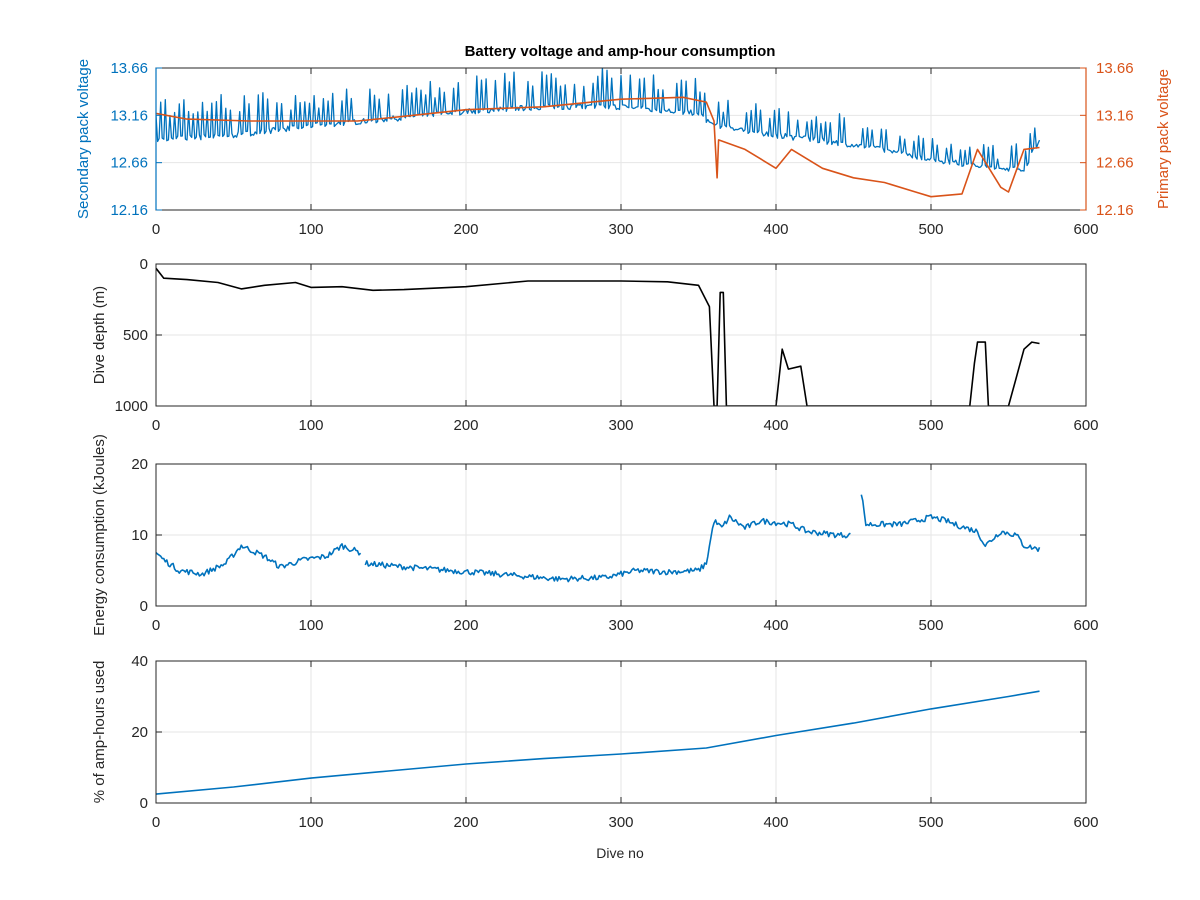 The image size is (1200, 900). Describe the element at coordinates (1115, 115) in the screenshot. I see `y-tick-label-right: 13.16` at that location.